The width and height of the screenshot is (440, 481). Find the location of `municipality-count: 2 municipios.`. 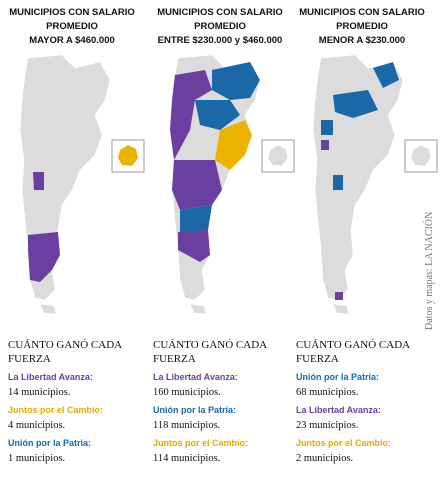

municipality-count: 2 municipios. is located at coordinates (324, 458).